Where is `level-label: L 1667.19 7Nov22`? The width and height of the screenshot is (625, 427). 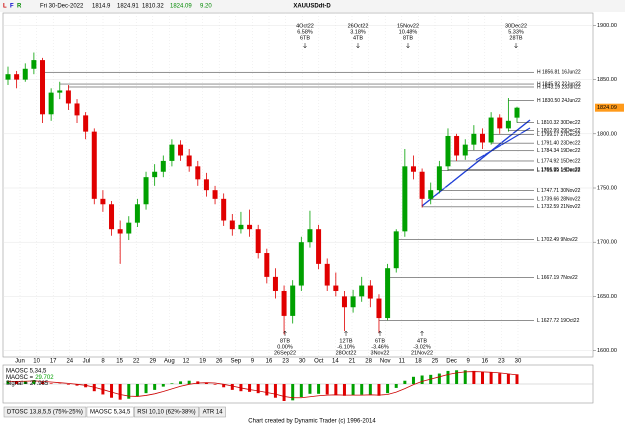 level-label: L 1667.19 7Nov22 is located at coordinates (557, 278).